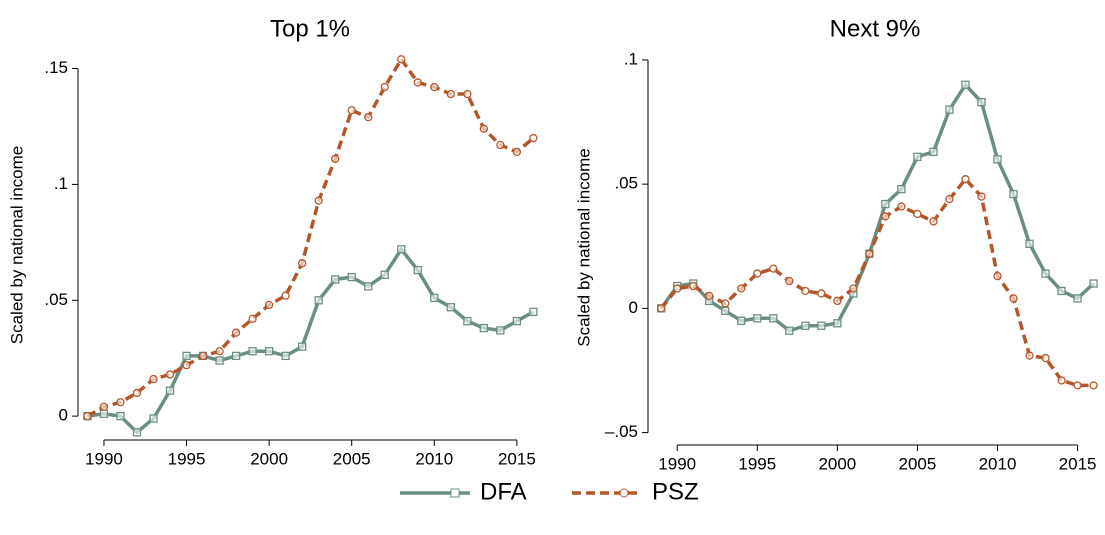 The image size is (1105, 535). I want to click on y-tick-label: .15, so click(56, 67).